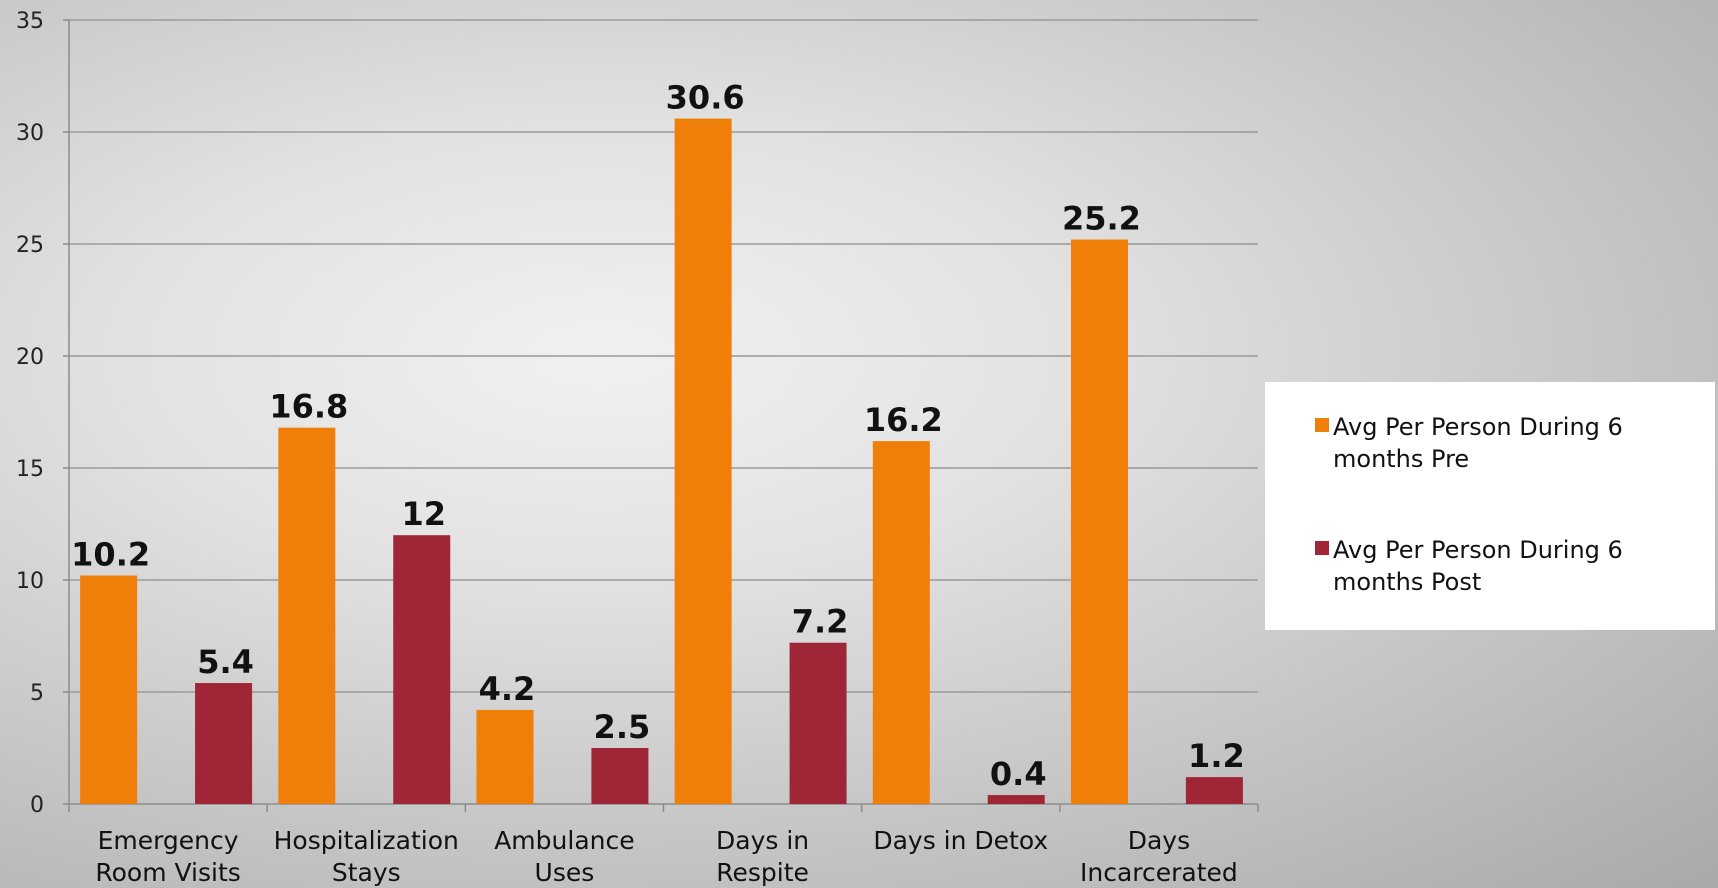 The image size is (1718, 888). I want to click on x-tick-label: Incarcerated, so click(1159, 872).